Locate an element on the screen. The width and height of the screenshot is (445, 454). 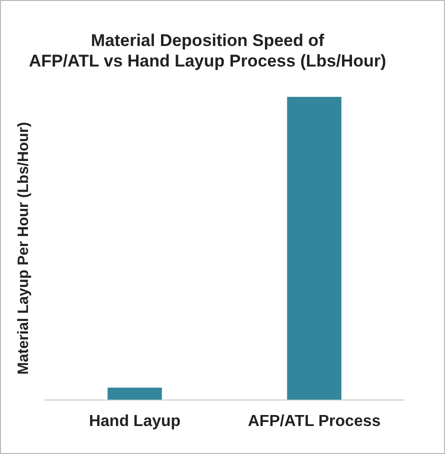
y-axis-title: Material Layup Per Hour (Lbs/Hour) is located at coordinates (23, 248).